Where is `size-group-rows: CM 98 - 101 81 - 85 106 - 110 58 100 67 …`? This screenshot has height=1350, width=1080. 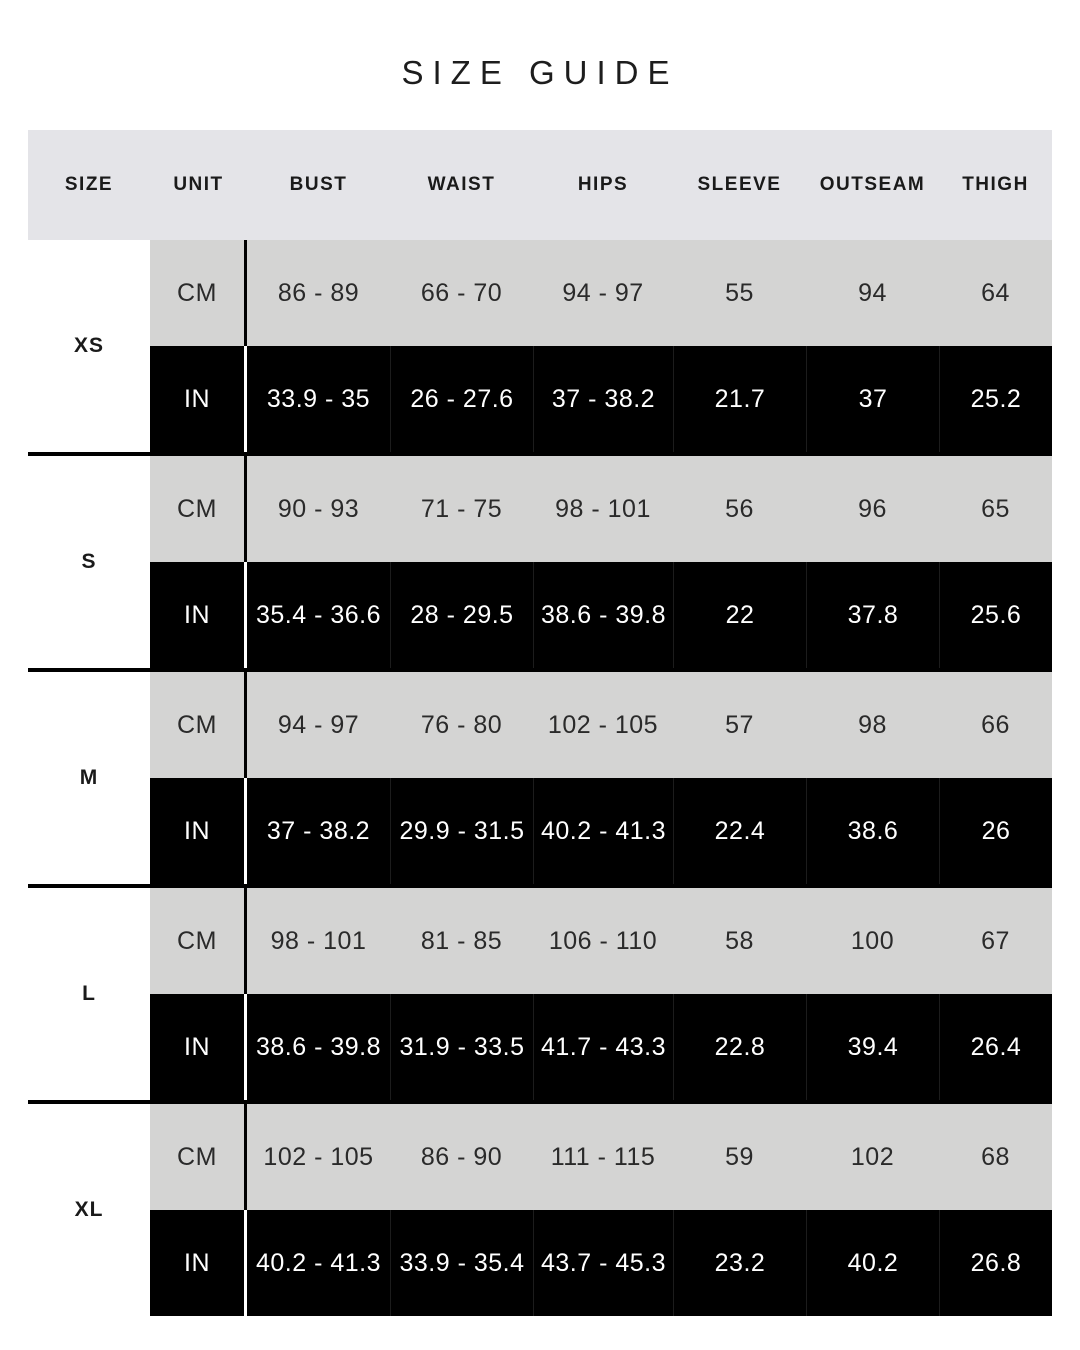
size-group-rows: CM 98 - 101 81 - 85 106 - 110 58 100 67 … is located at coordinates (601, 994).